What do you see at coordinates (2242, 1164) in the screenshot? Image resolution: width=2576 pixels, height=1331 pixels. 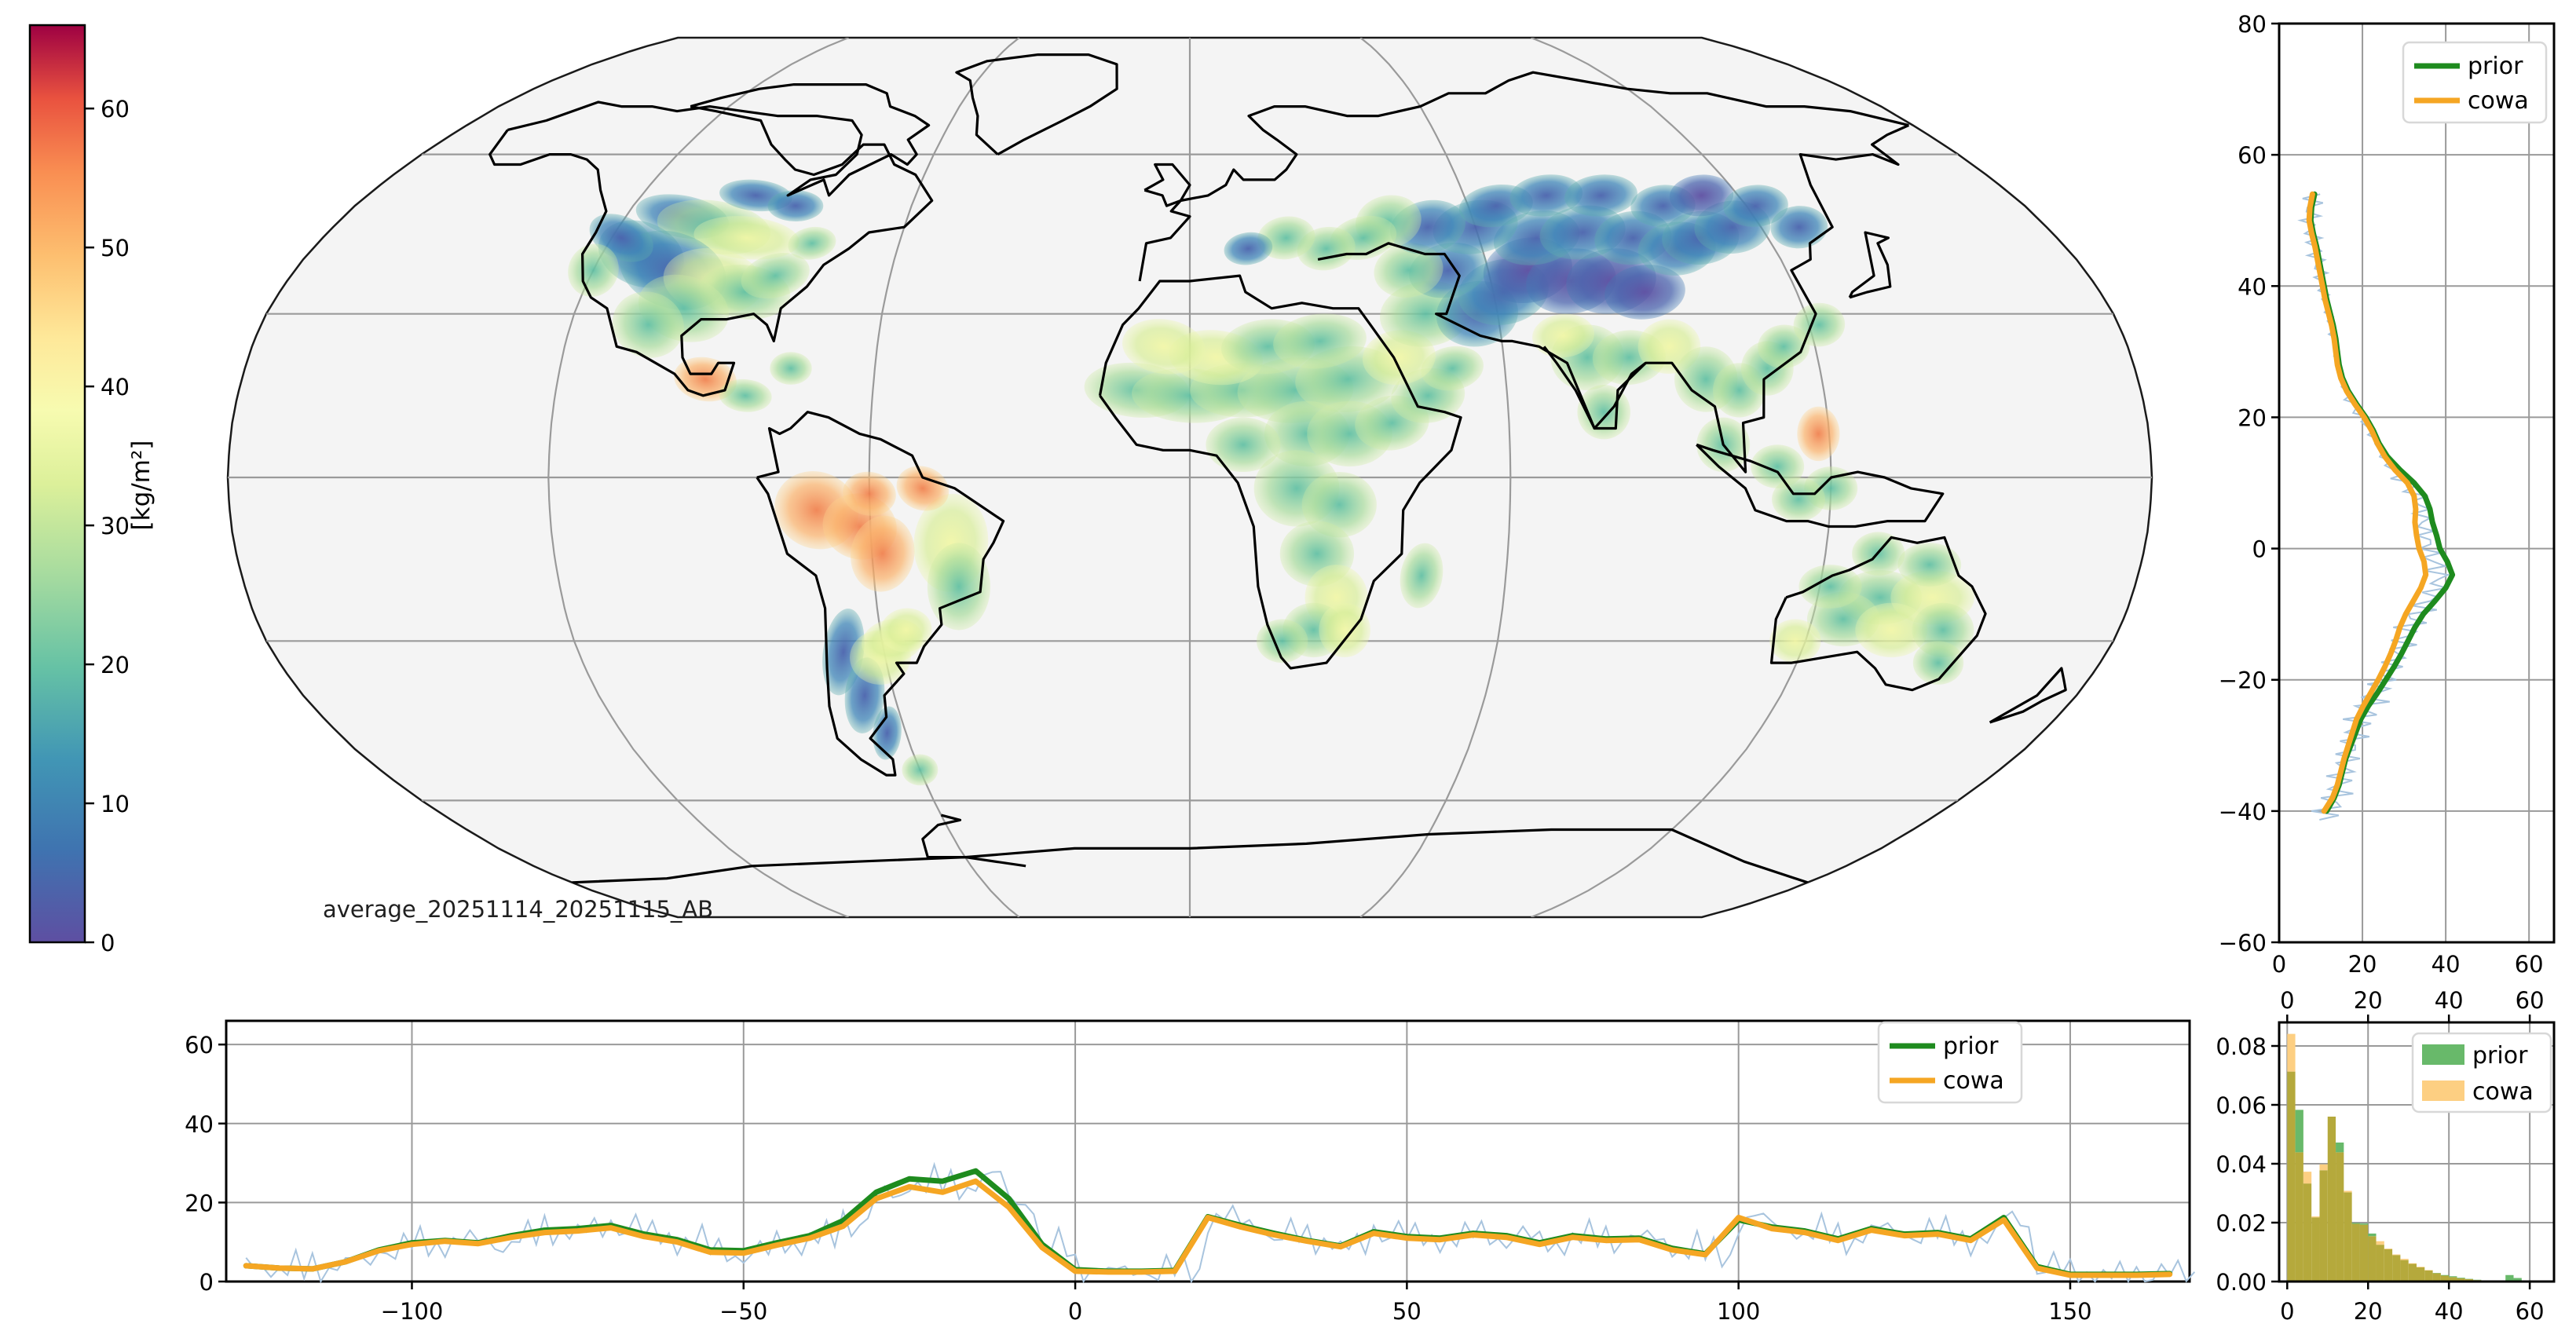 I see `hist-ytick-2: 0.04` at bounding box center [2242, 1164].